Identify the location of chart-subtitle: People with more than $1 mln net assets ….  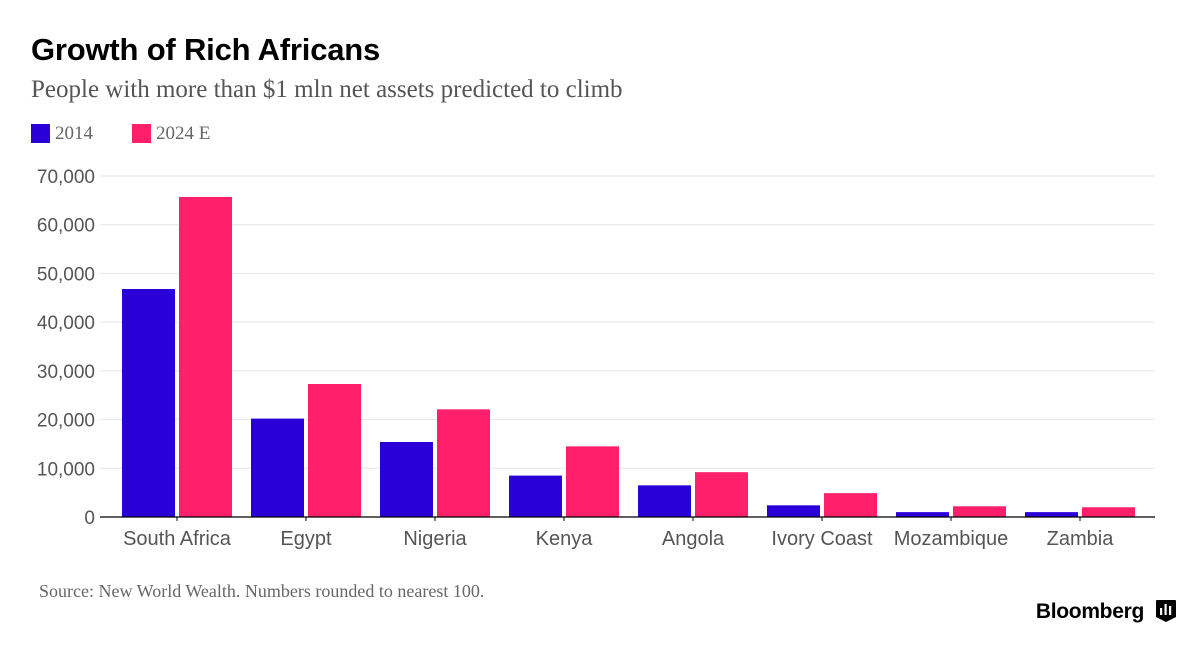
(327, 89).